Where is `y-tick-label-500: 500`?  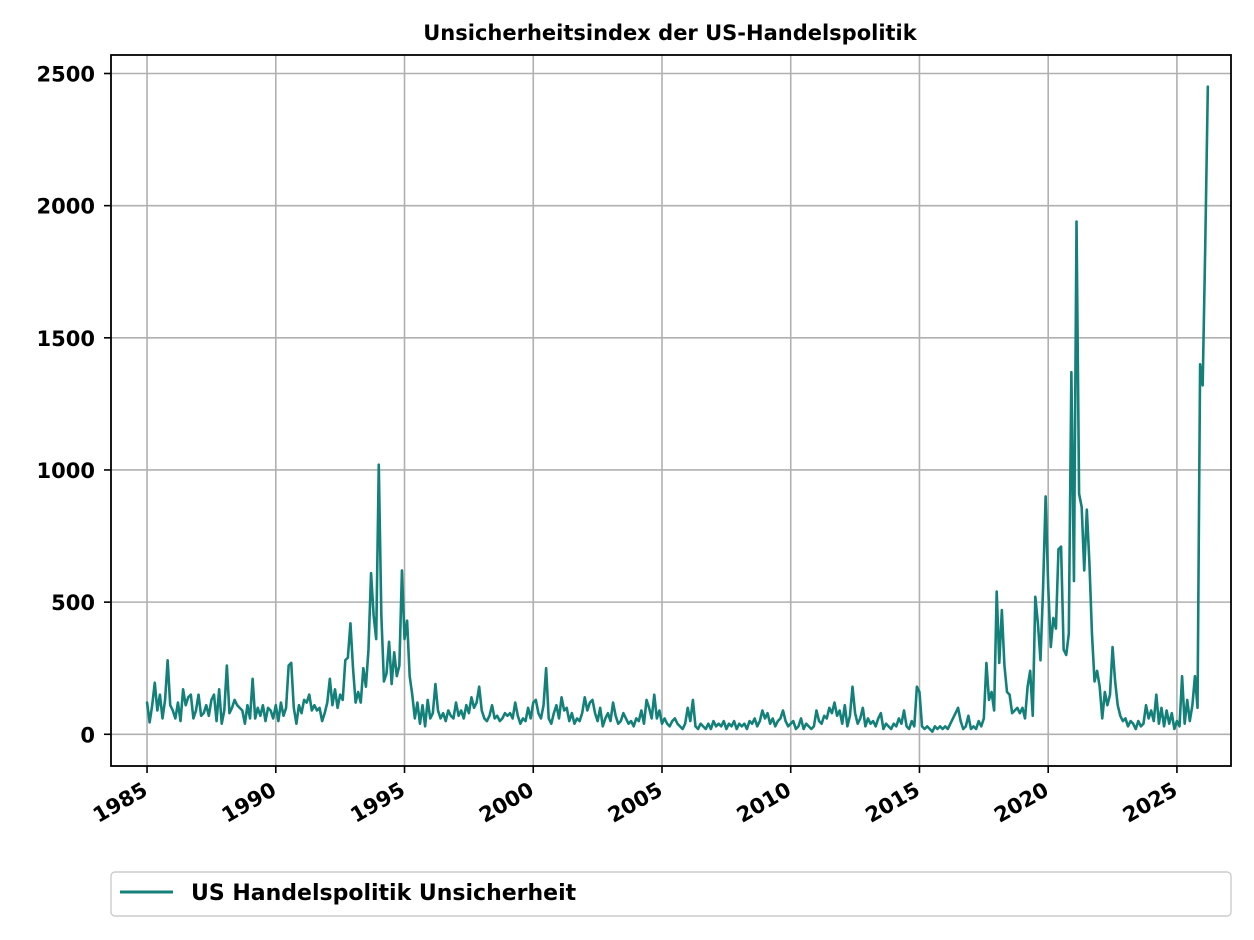 y-tick-label-500: 500 is located at coordinates (73, 603).